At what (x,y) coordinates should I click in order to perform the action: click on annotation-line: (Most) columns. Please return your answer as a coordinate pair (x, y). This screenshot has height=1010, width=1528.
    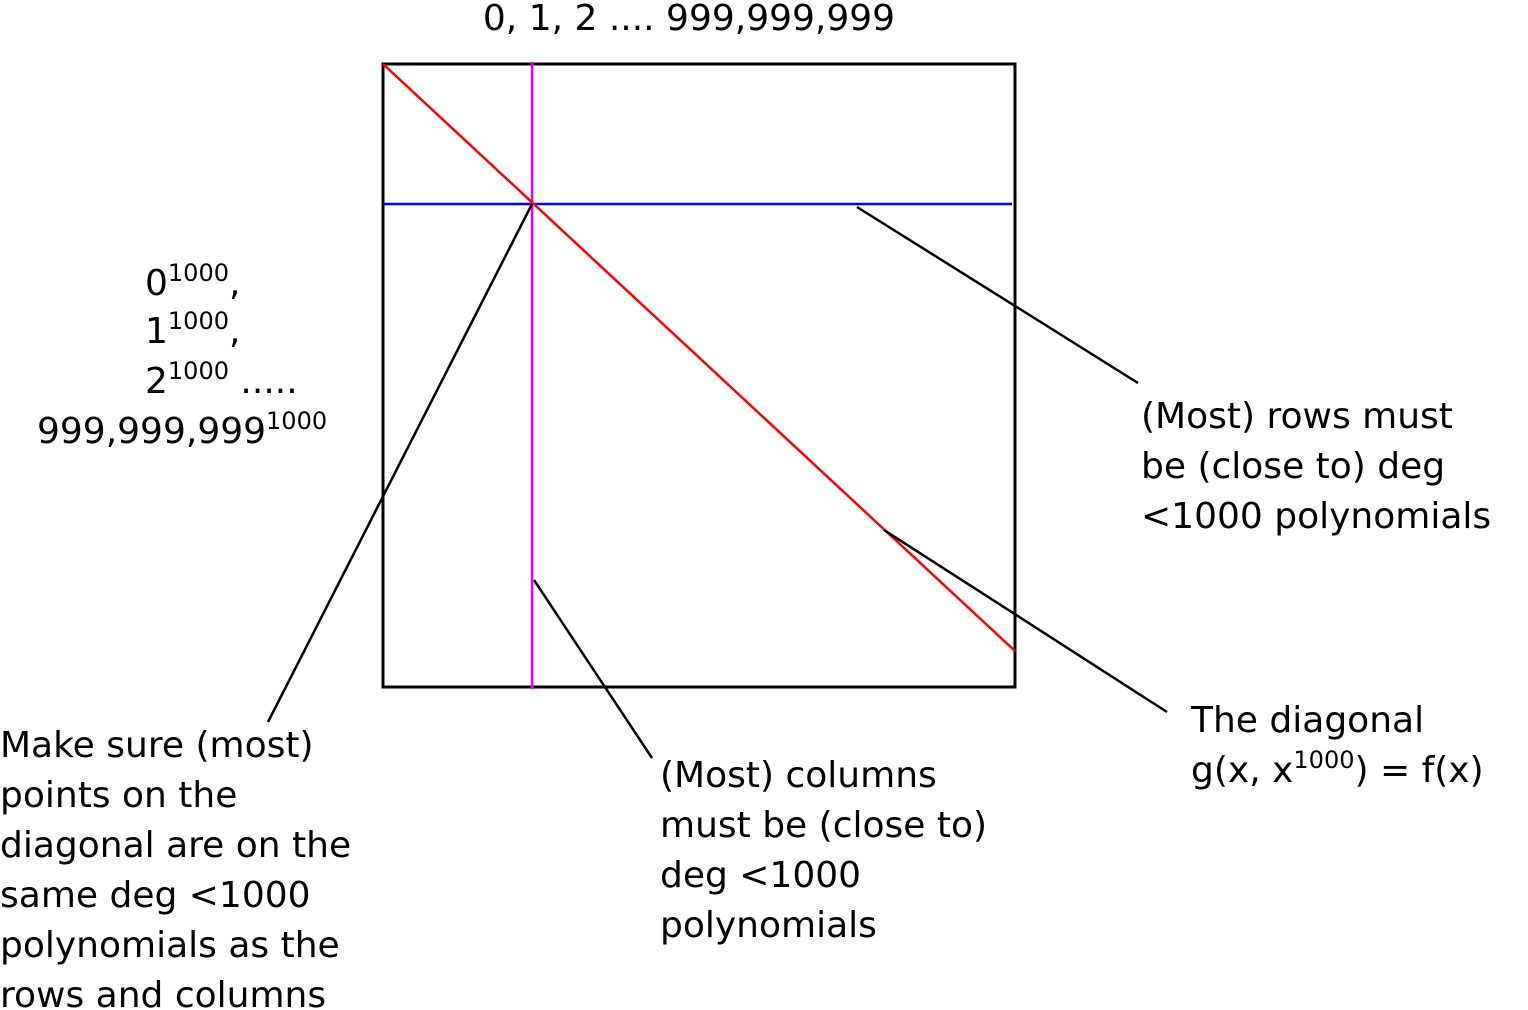
    Looking at the image, I should click on (798, 775).